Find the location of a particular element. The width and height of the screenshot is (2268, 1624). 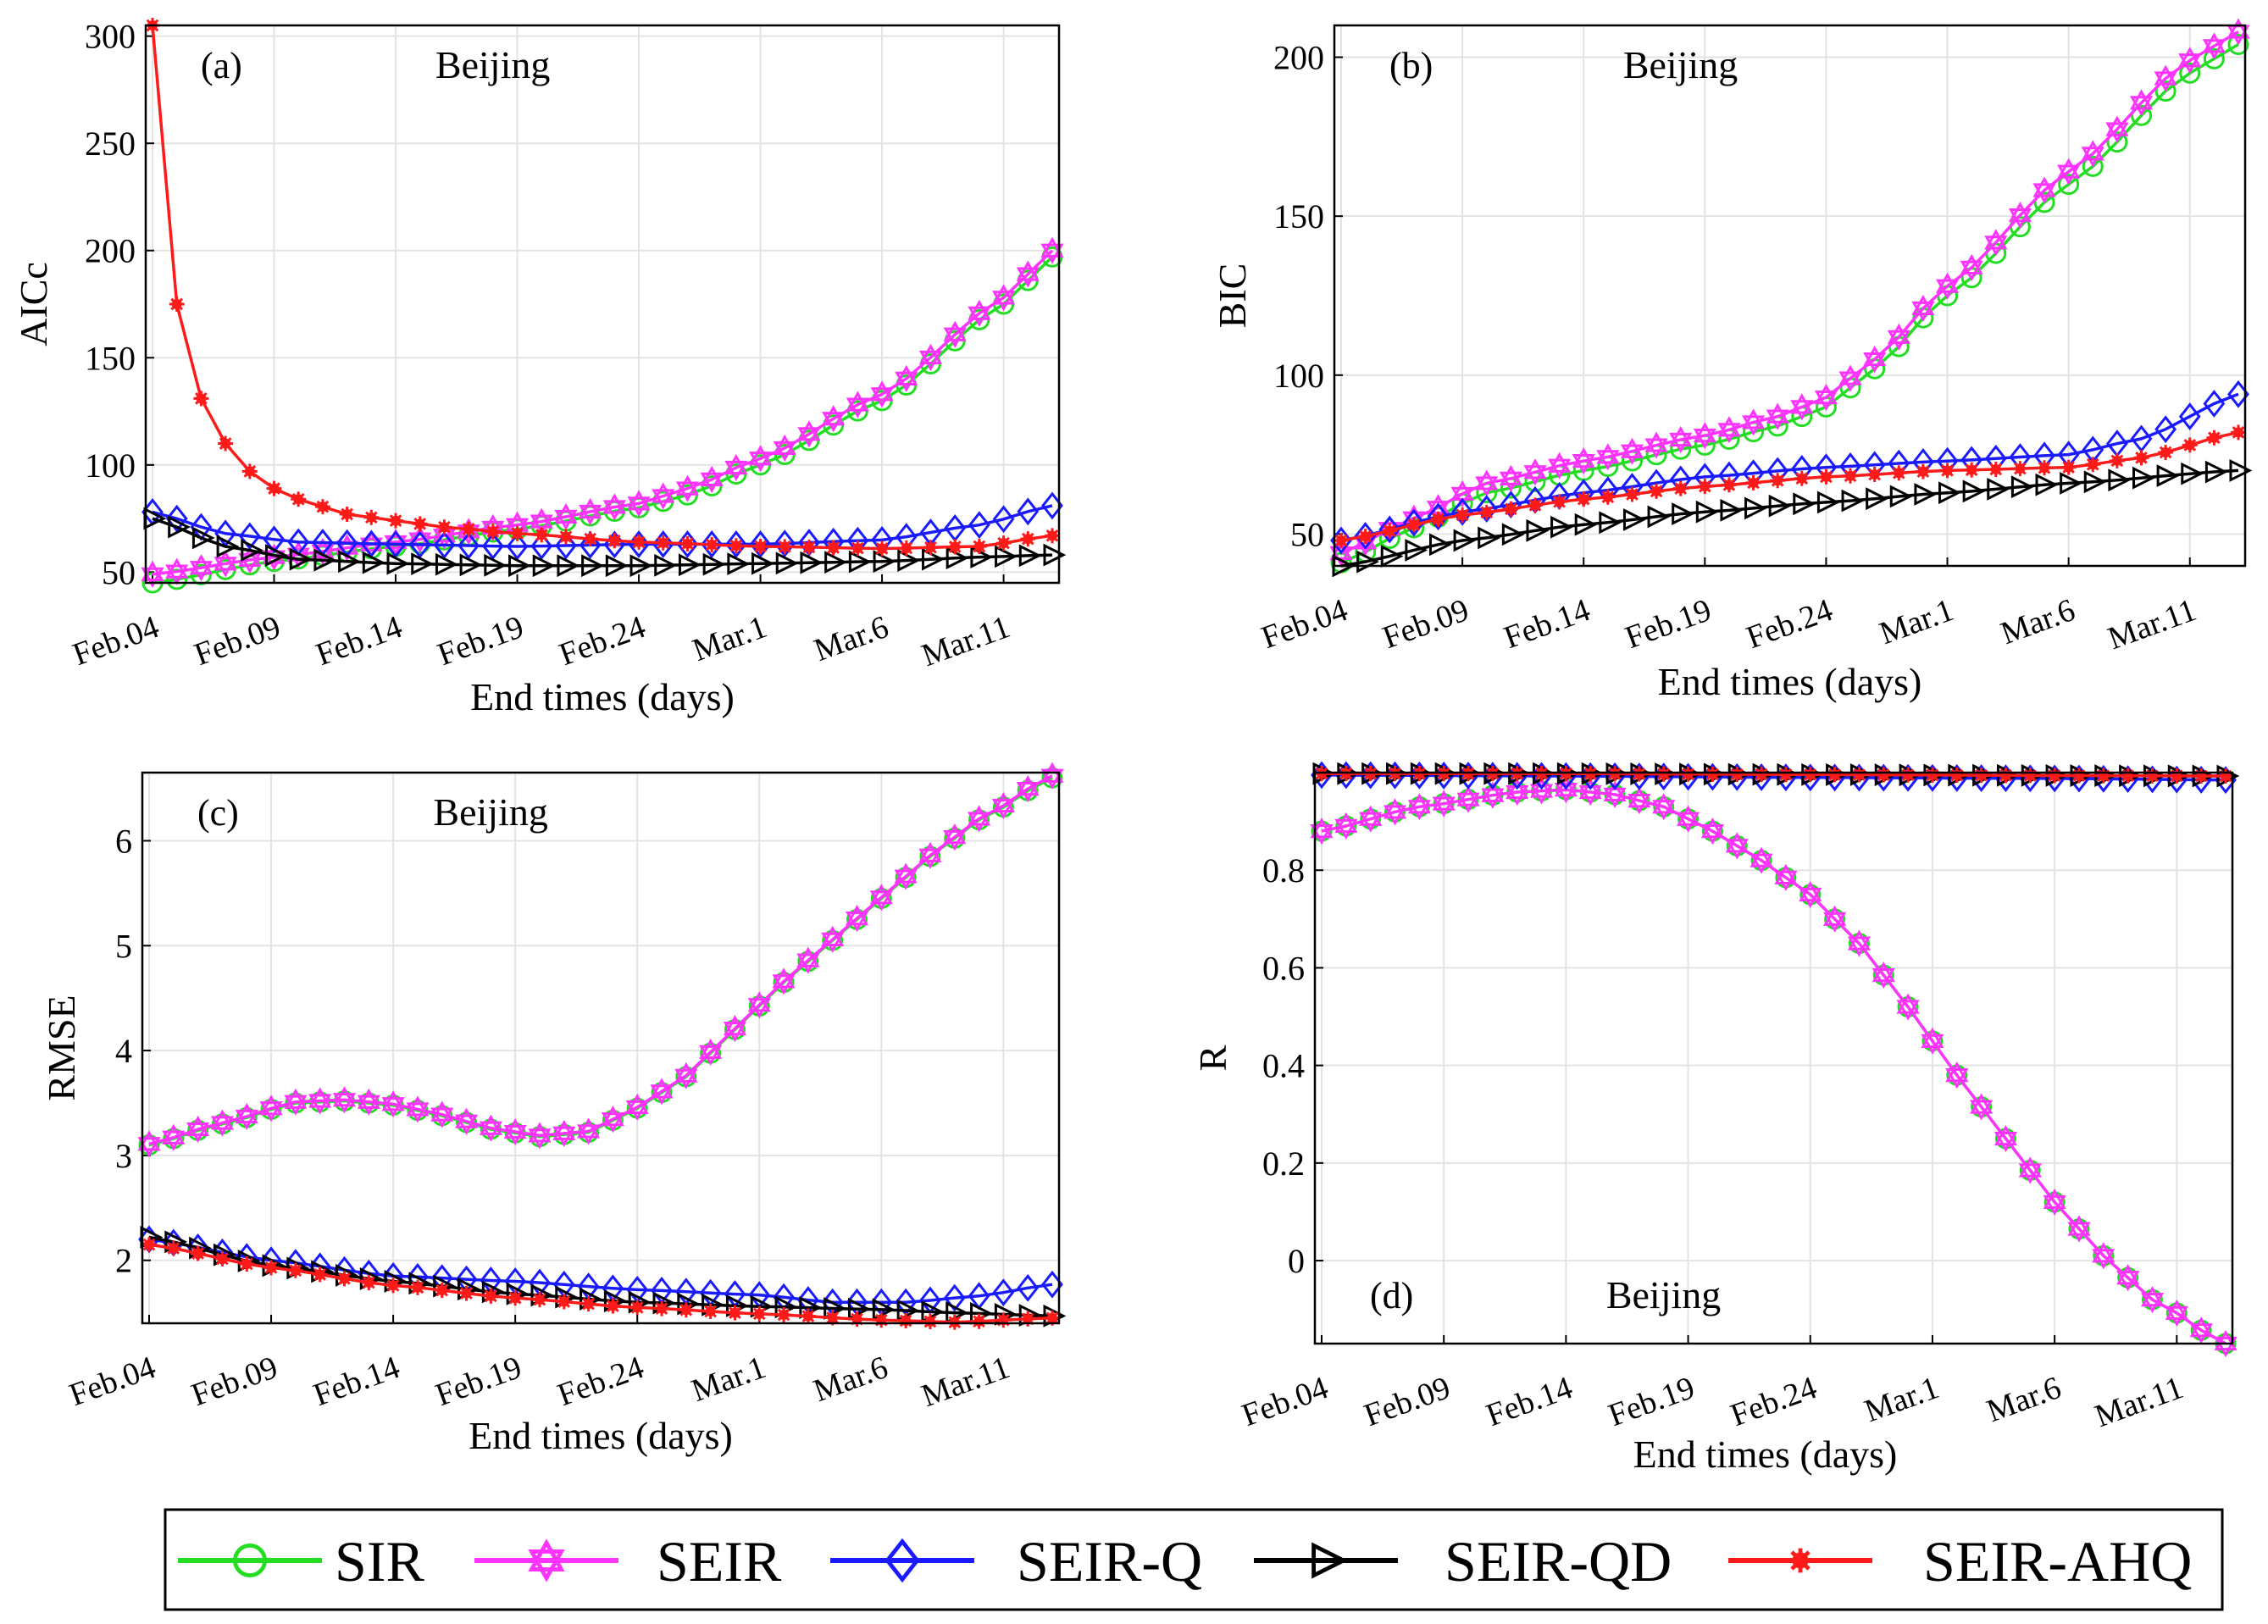

y-tick-label: 50 is located at coordinates (119, 572).